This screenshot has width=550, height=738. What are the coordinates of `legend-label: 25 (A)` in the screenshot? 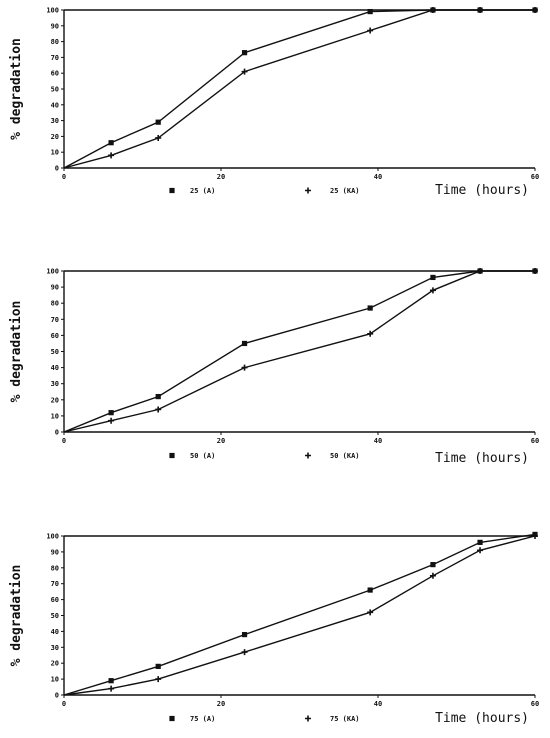 It's located at (202, 191).